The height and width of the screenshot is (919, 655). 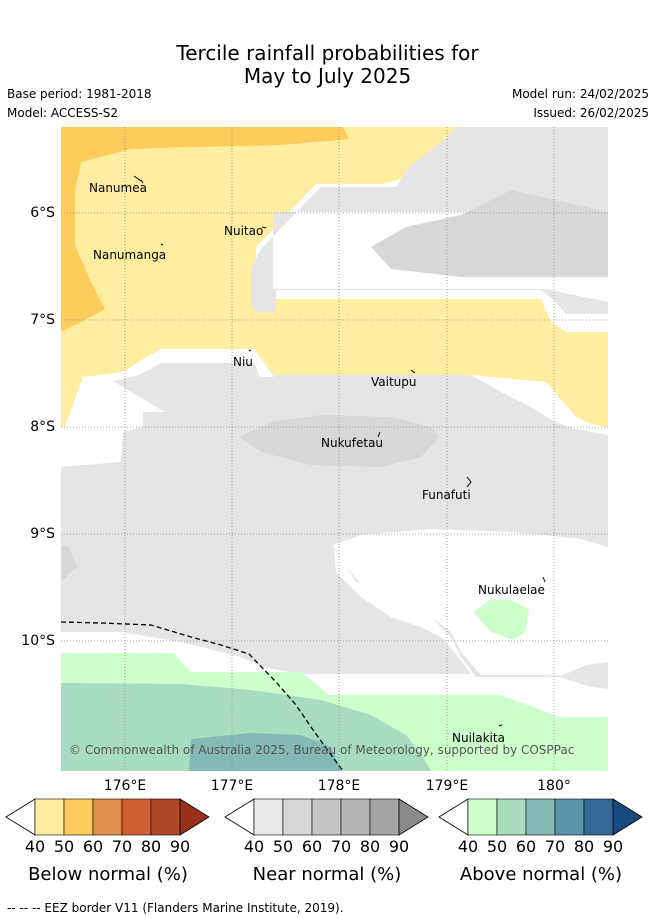 I want to click on colorbar-near-tick-90: 90, so click(x=399, y=846).